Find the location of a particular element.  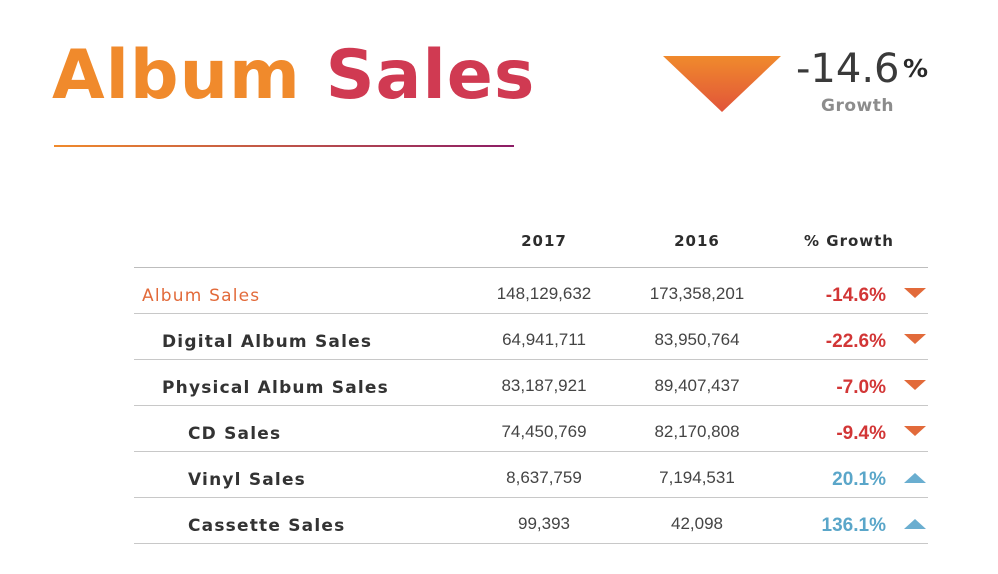

table-row: CD Sales 74,450,769 82,170,808 -9.4% is located at coordinates (531, 429).